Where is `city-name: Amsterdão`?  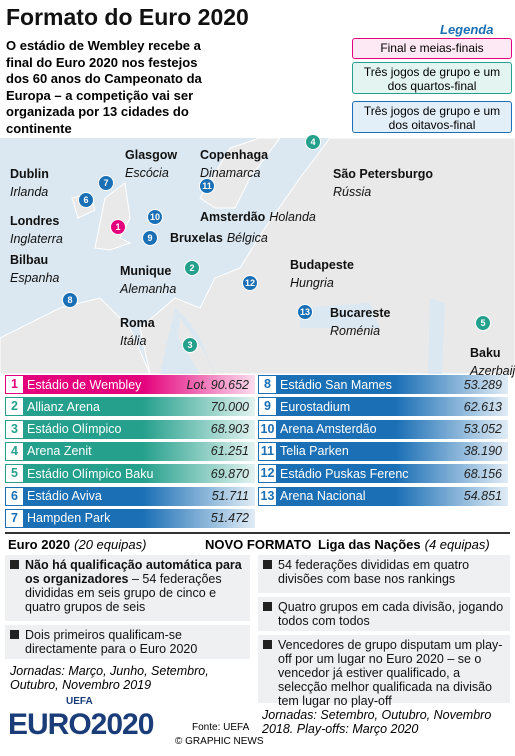 city-name: Amsterdão is located at coordinates (233, 217).